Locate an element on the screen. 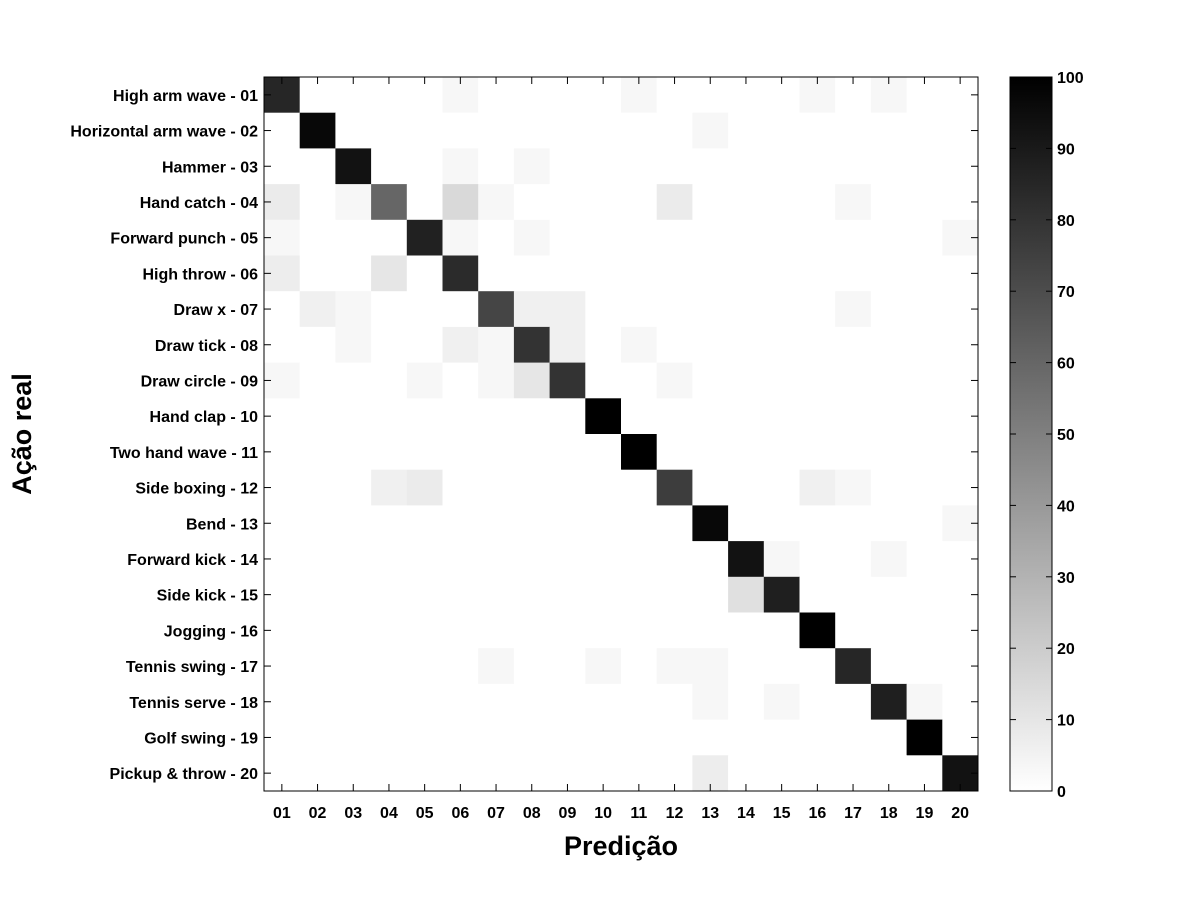 This screenshot has width=1200, height=900. y-tick-label: Hand clap - 10 is located at coordinates (204, 417).